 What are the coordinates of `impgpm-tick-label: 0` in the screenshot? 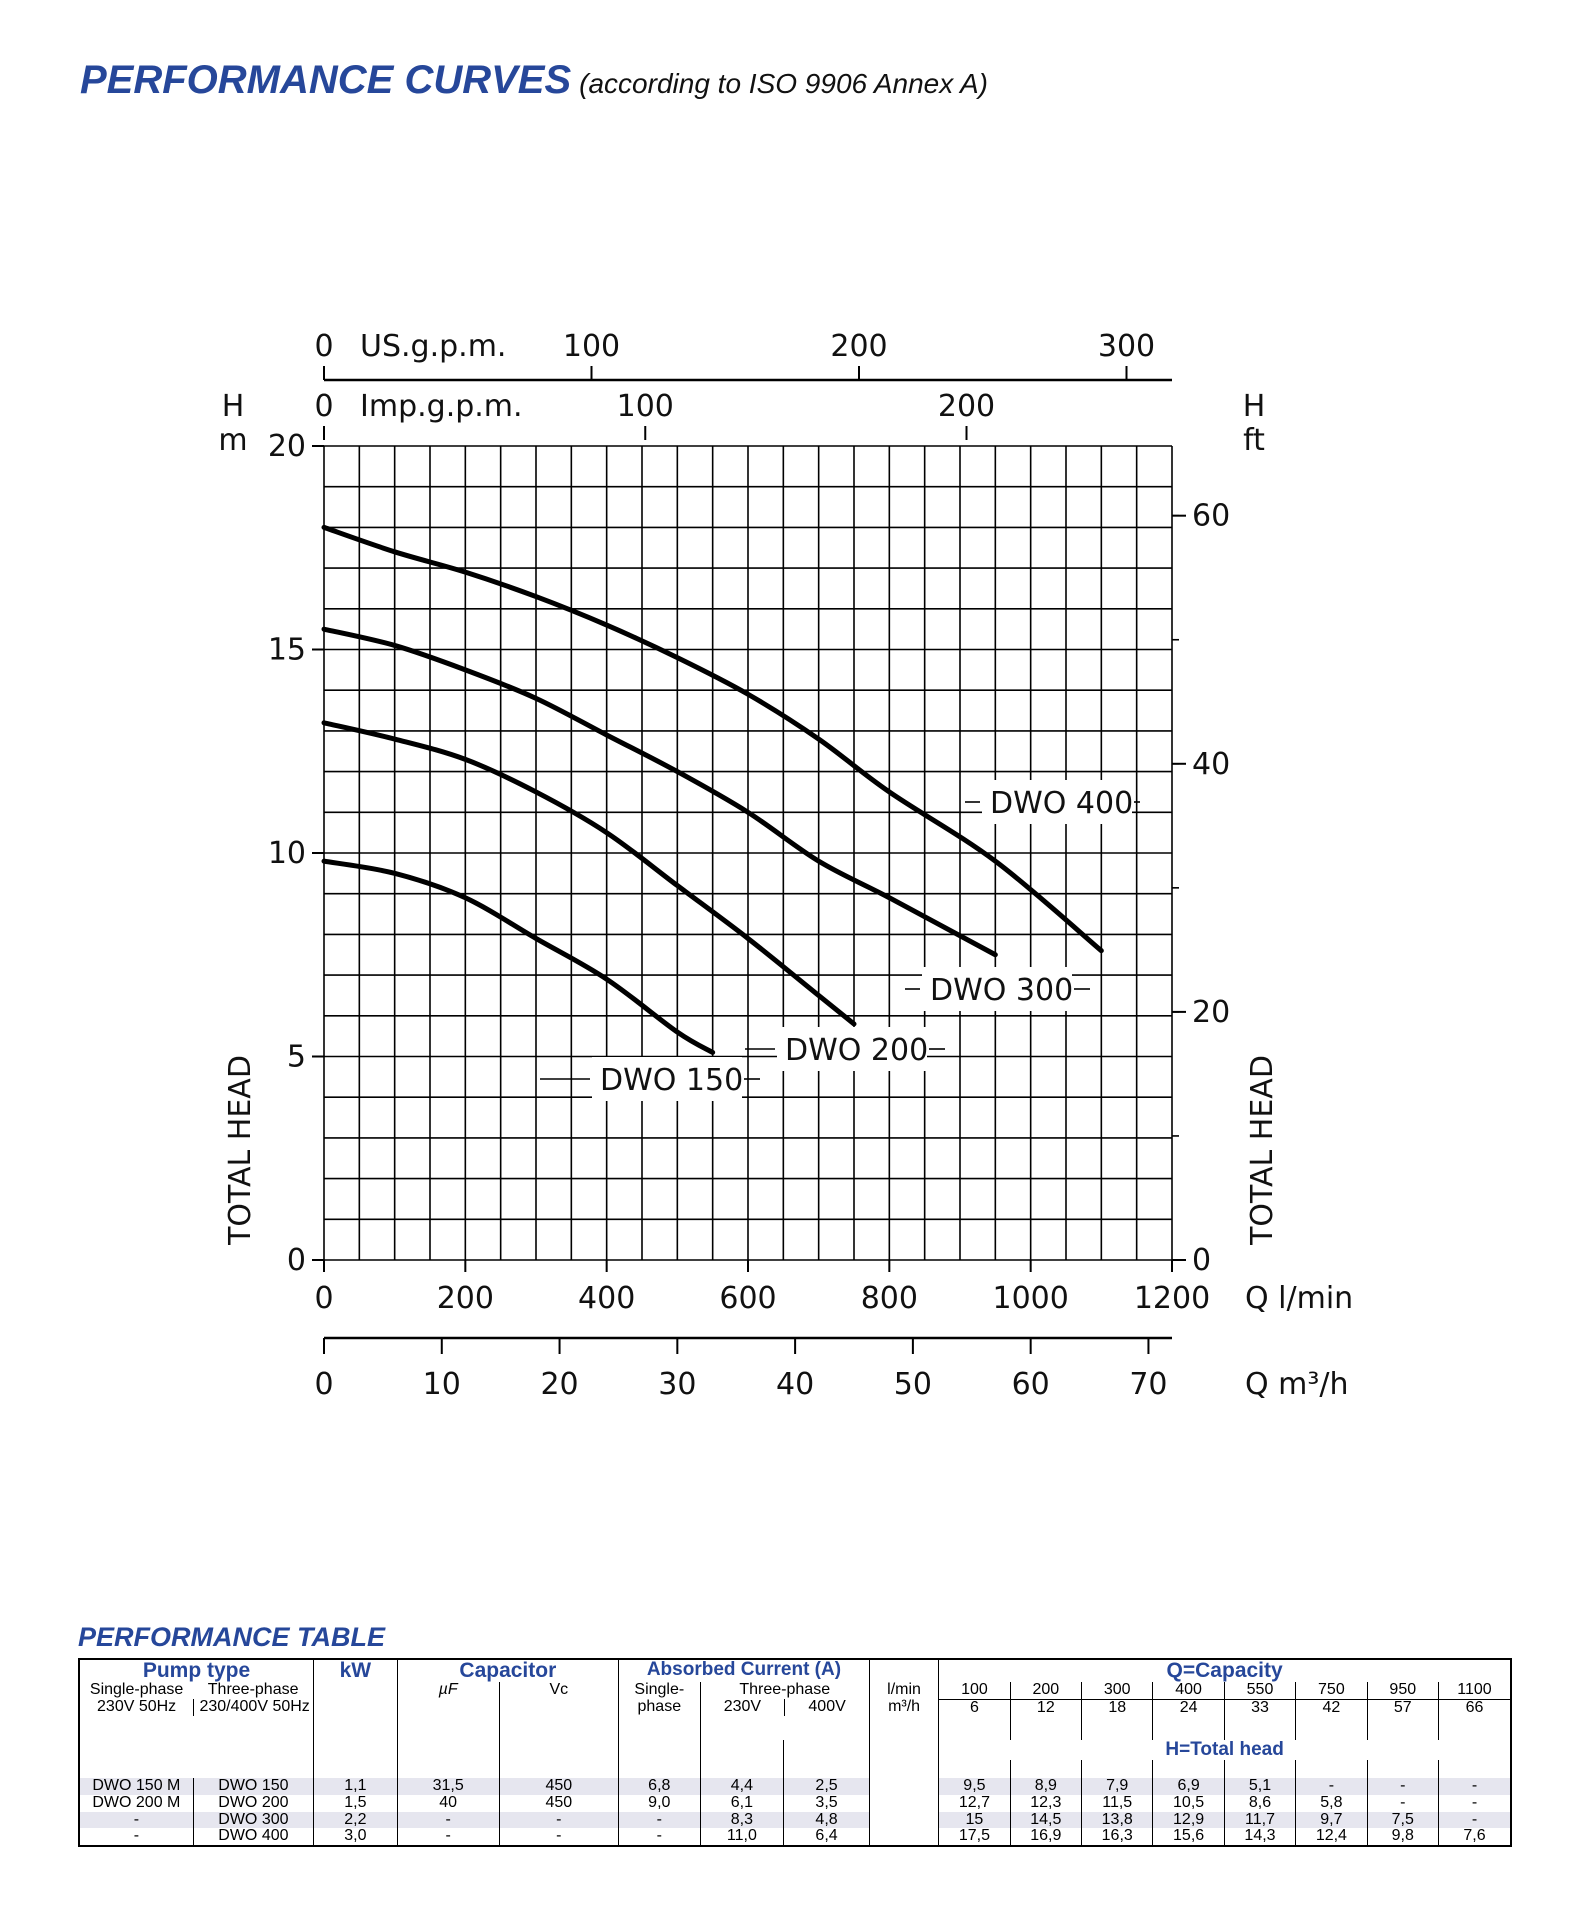 It's located at (323, 406).